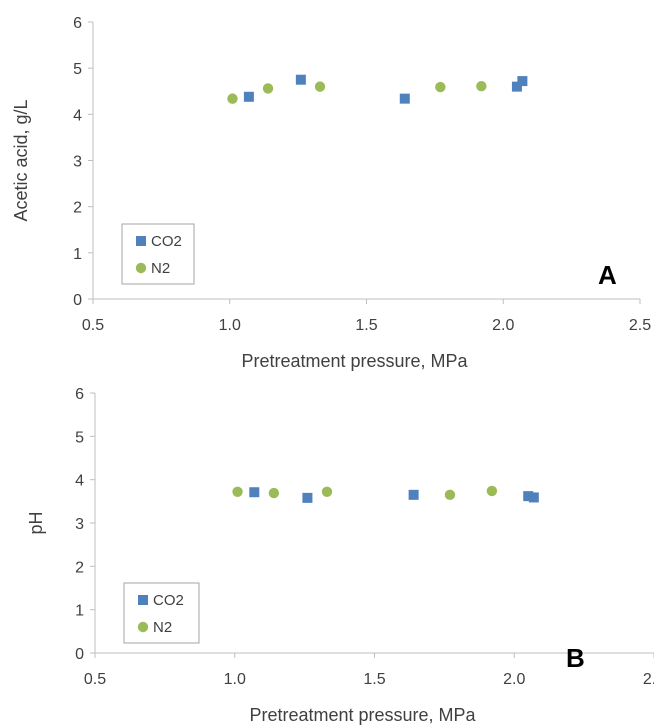  Describe the element at coordinates (575, 658) in the screenshot. I see `panel-label: B` at that location.